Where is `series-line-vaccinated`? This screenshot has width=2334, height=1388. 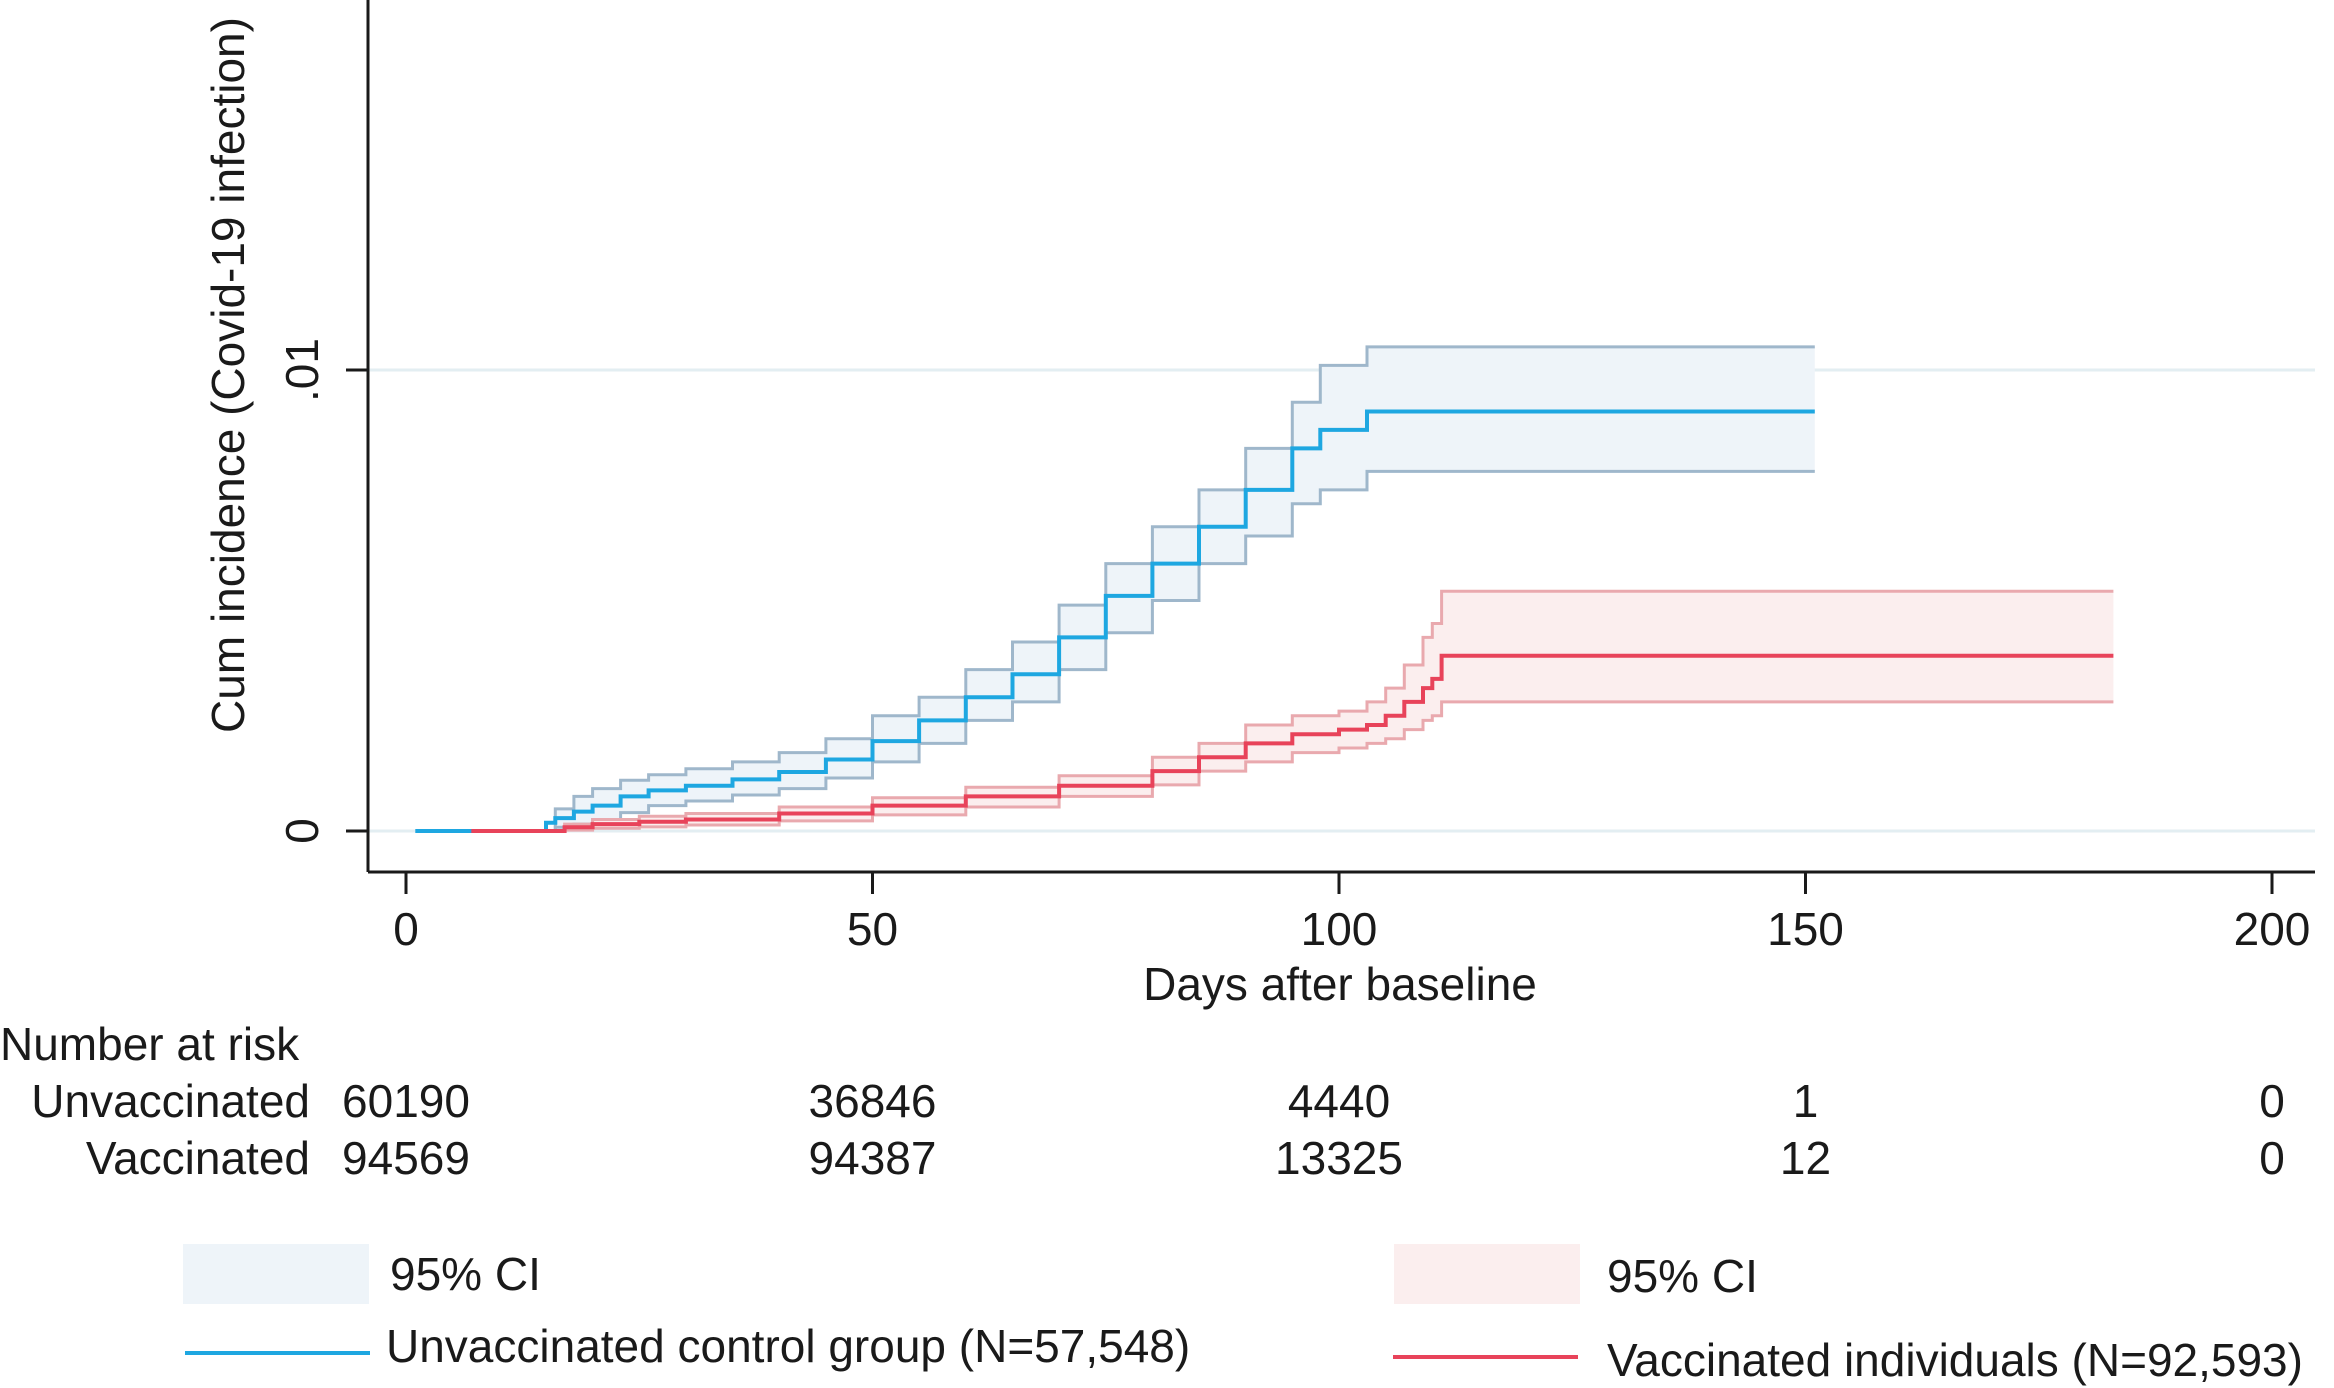
series-line-vaccinated is located at coordinates (1292, 743).